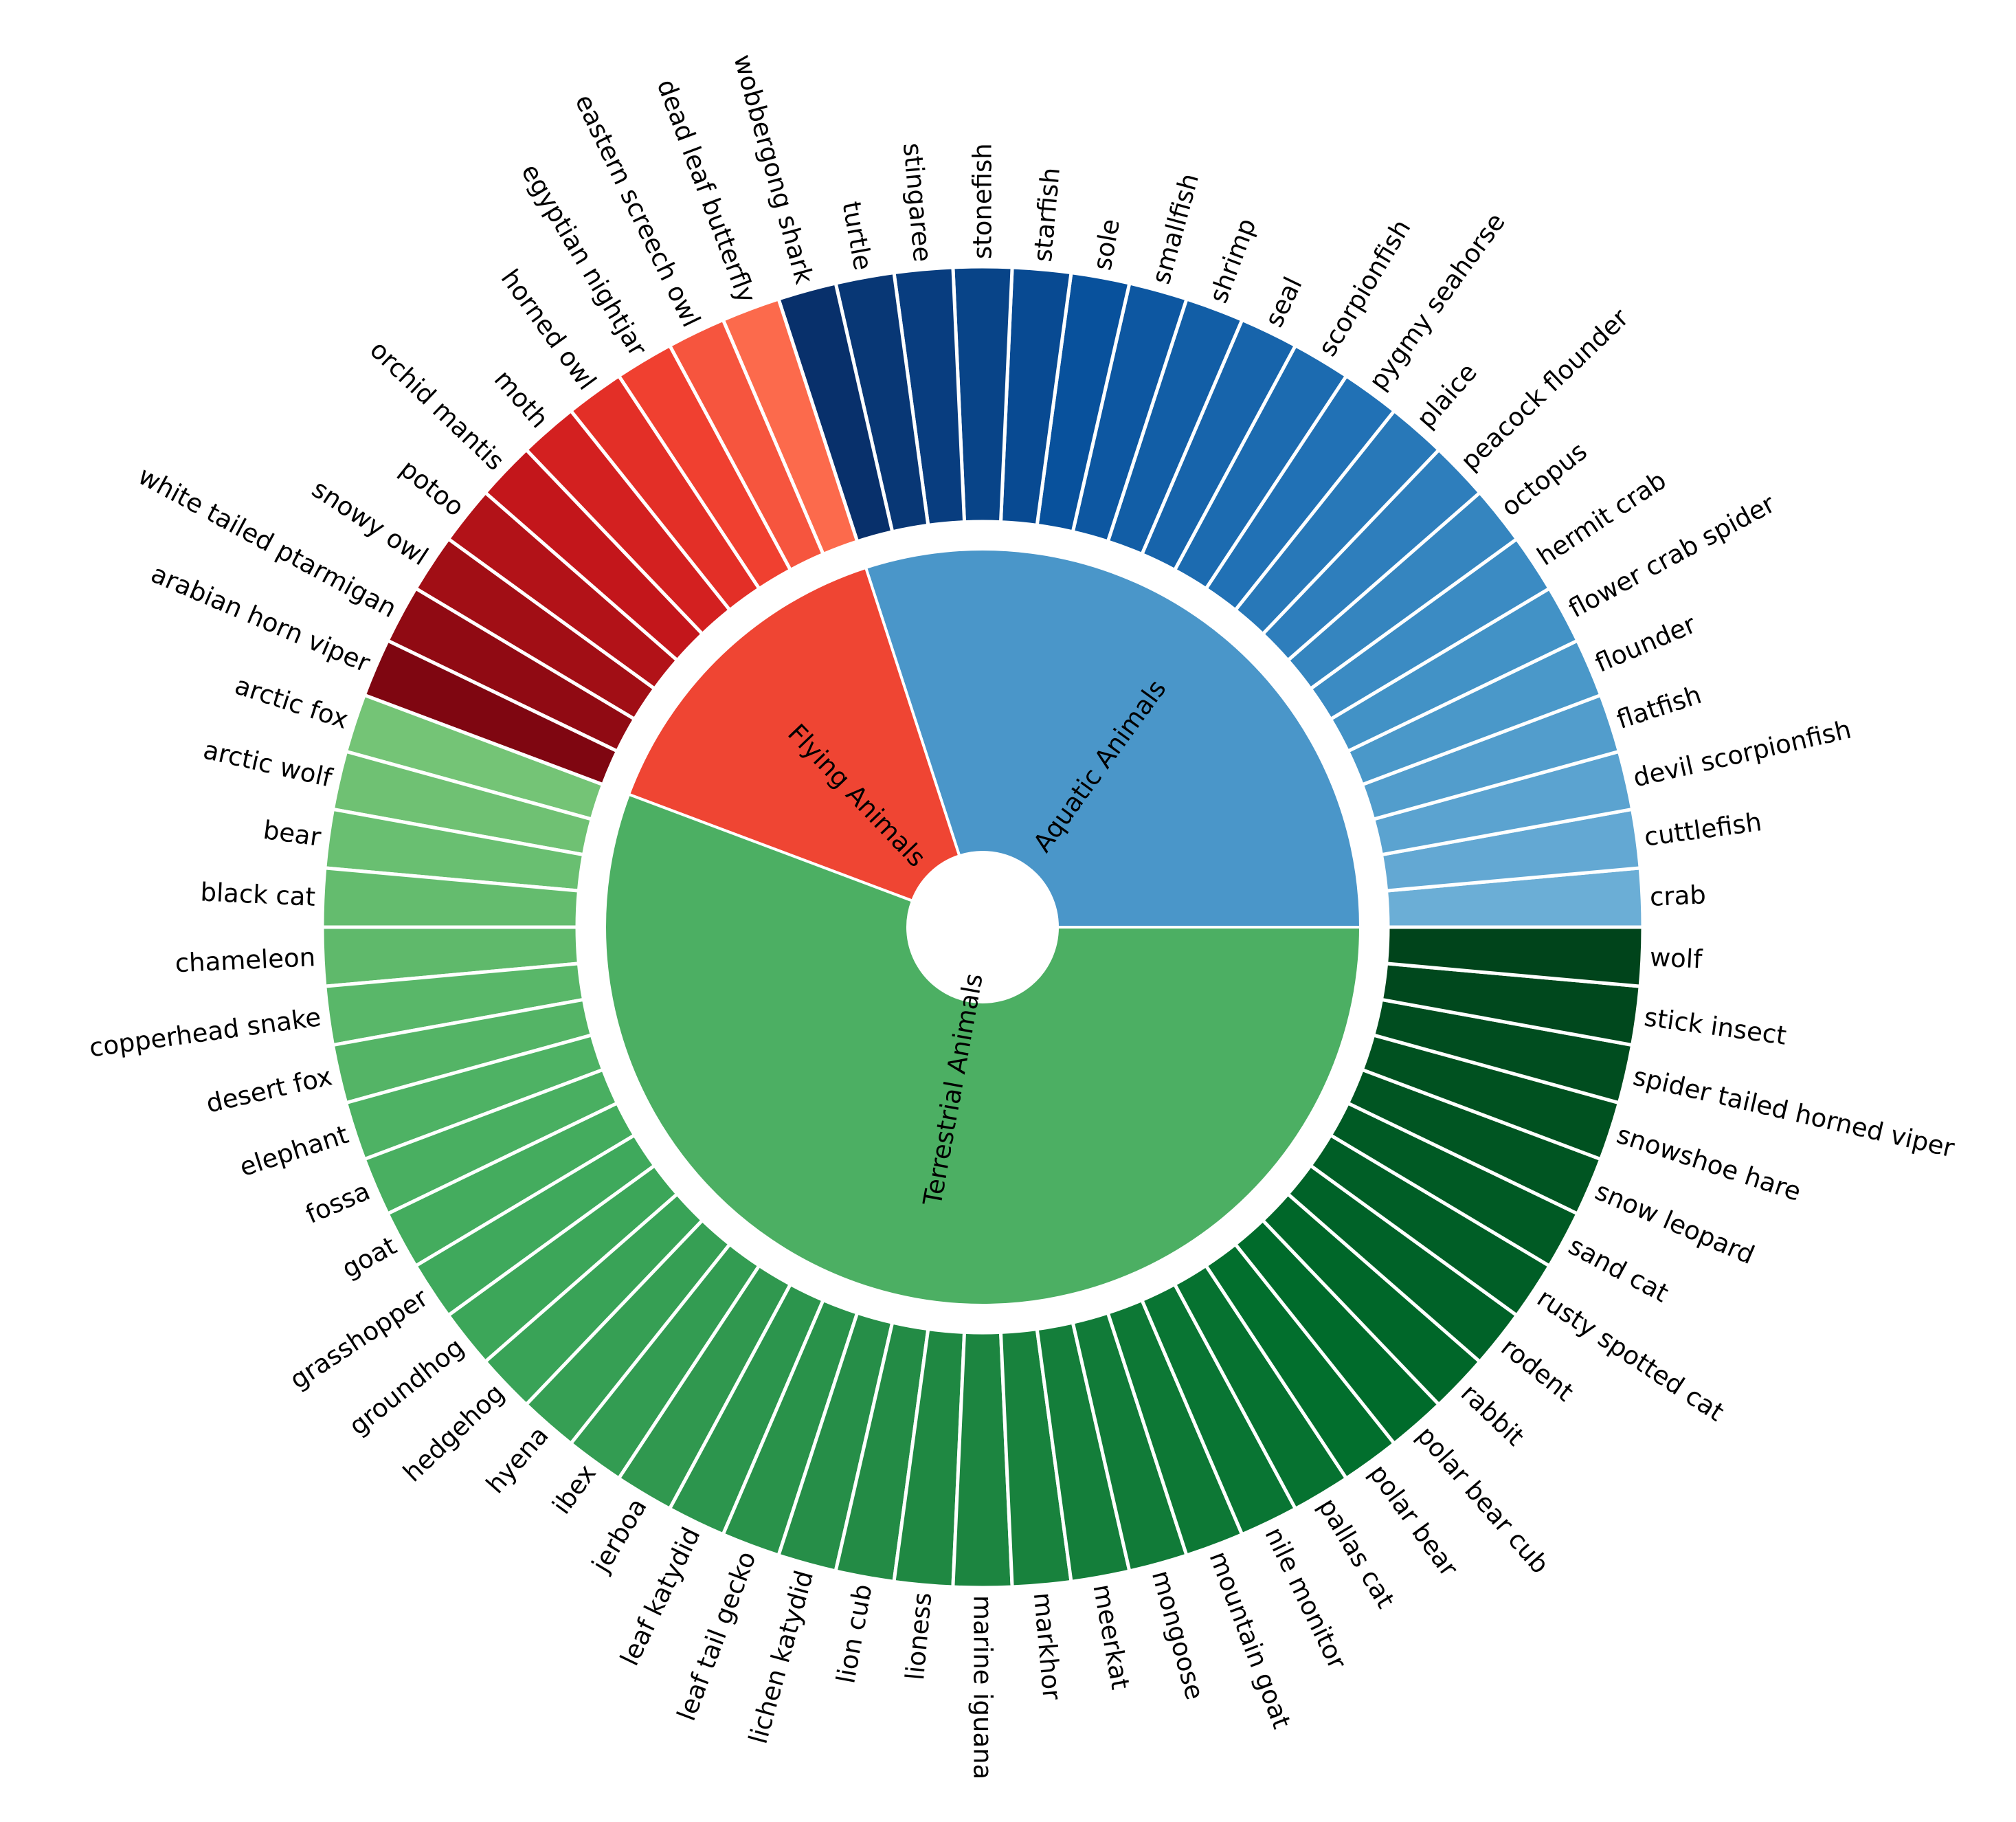 This screenshot has width=2016, height=1822. What do you see at coordinates (293, 833) in the screenshot?
I see `label-bear: bear` at bounding box center [293, 833].